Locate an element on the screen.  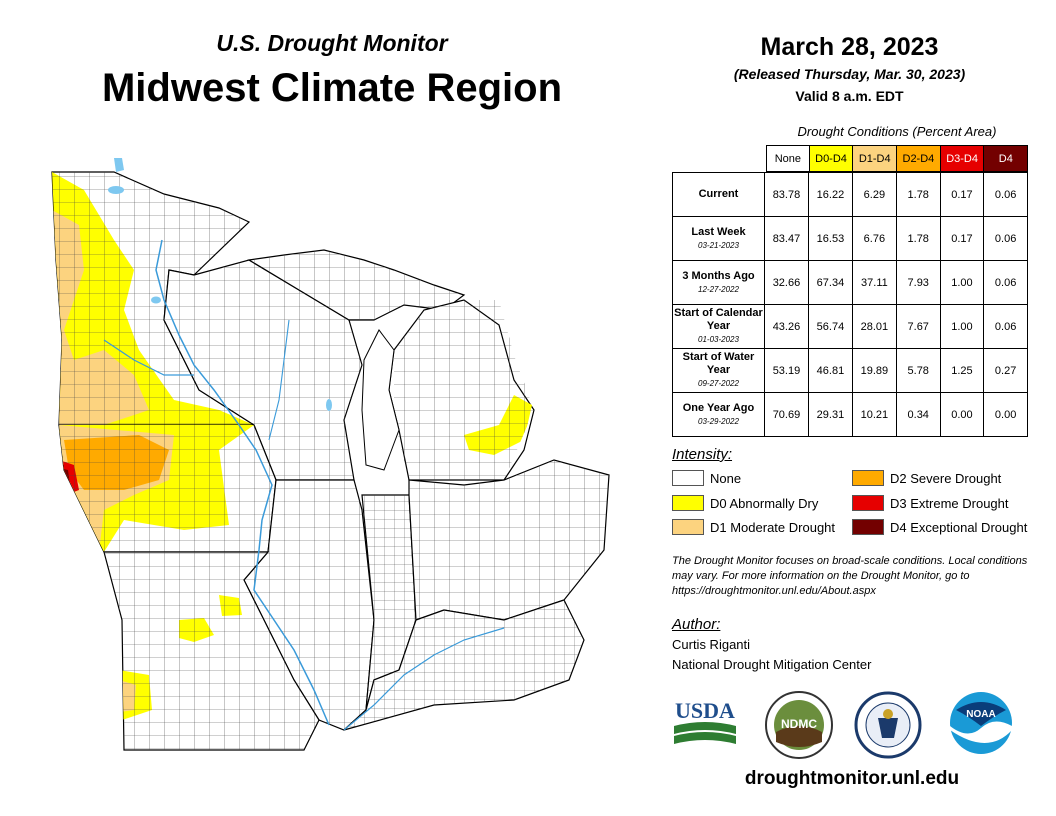
ndmc-logo: NDMC is located at coordinates (799, 725).